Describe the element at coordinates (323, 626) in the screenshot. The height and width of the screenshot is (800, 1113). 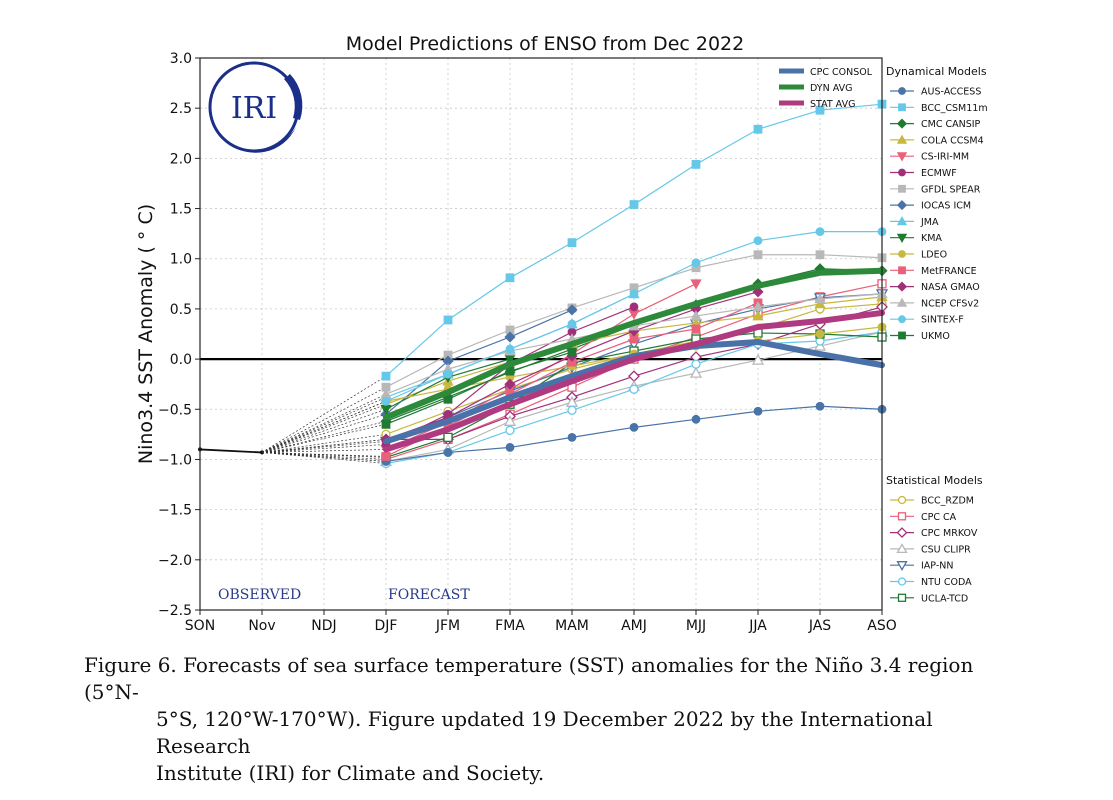
I see `x-tick-label: NDJ` at that location.